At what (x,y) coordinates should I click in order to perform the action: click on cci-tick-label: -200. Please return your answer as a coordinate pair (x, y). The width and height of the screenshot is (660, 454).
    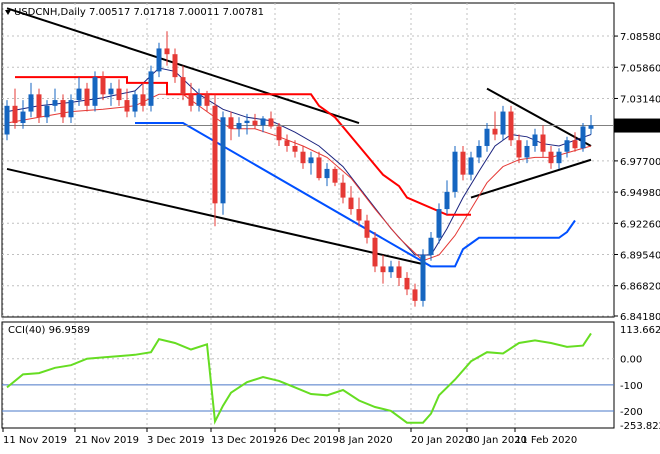
    Looking at the image, I should click on (631, 412).